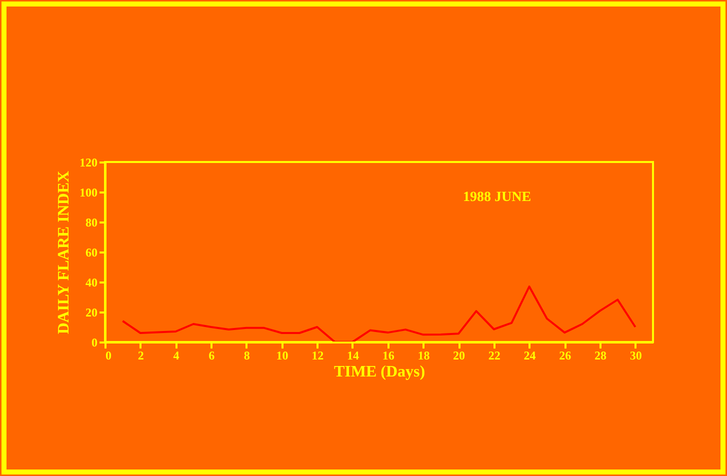  What do you see at coordinates (459, 355) in the screenshot?
I see `x-tick-label: 20` at bounding box center [459, 355].